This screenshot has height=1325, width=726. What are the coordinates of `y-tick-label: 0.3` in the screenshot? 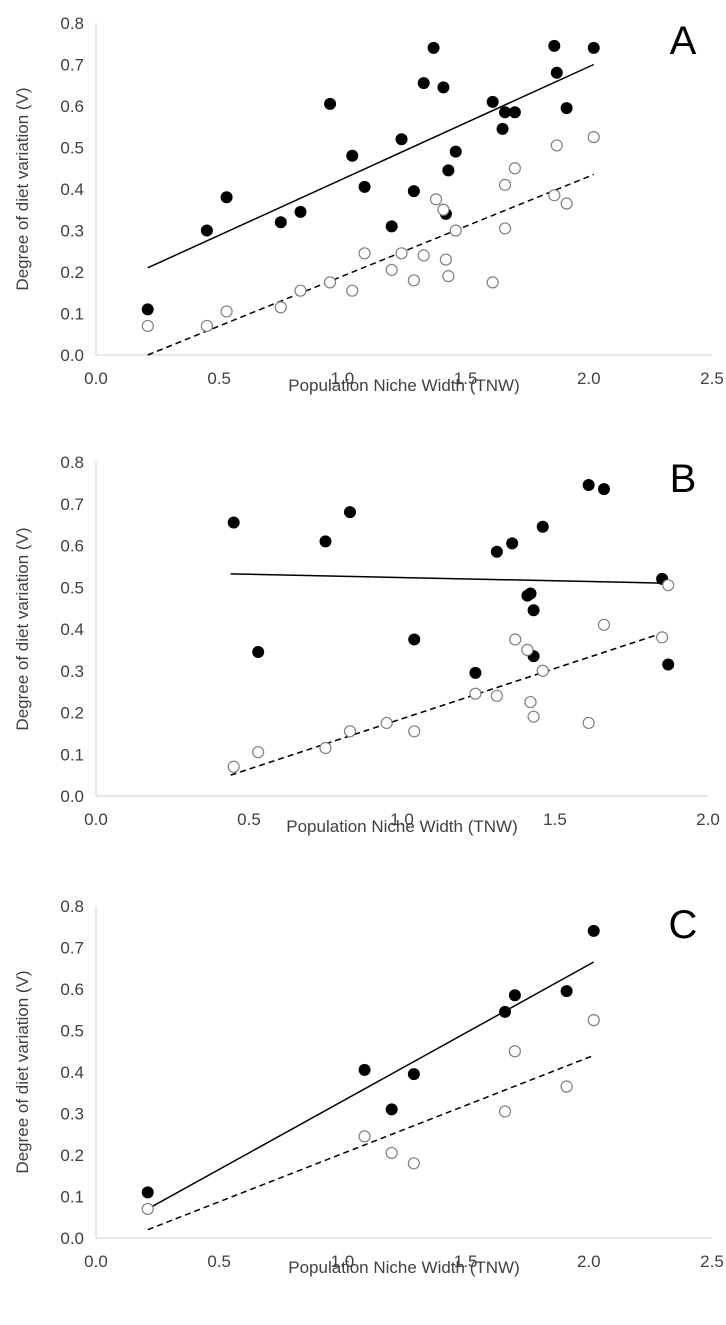 It's located at (72, 1114).